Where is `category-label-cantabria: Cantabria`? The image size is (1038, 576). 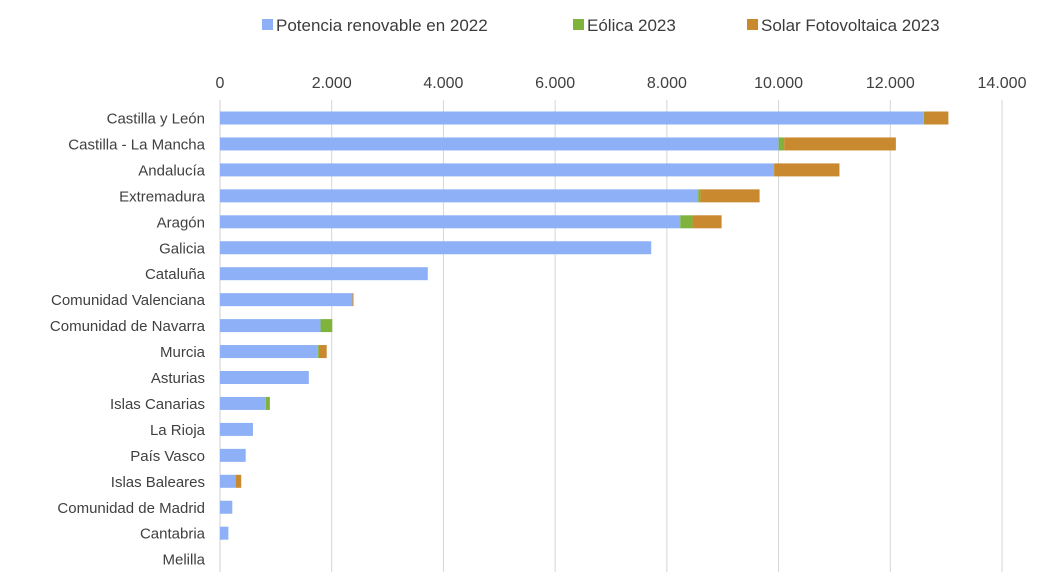 category-label-cantabria: Cantabria is located at coordinates (173, 534).